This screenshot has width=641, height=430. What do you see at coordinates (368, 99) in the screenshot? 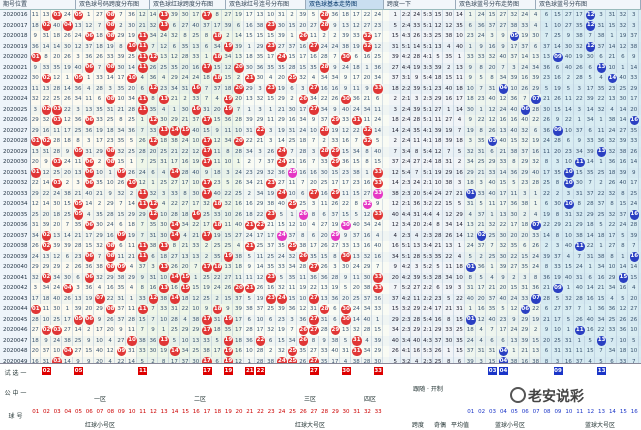
I see `omission-cell: 21` at bounding box center [368, 99].